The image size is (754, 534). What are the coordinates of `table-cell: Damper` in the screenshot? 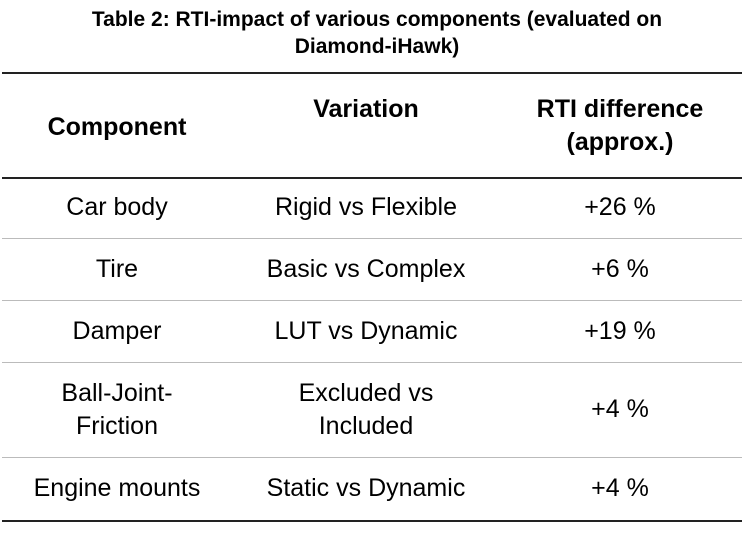 It's located at (117, 330).